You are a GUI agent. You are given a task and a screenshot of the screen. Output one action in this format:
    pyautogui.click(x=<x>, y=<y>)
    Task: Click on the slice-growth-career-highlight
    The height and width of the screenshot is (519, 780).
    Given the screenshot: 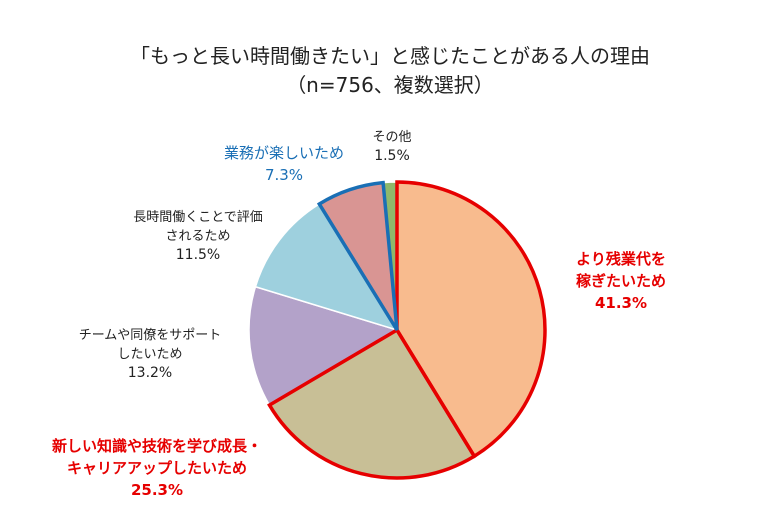 What is the action you would take?
    pyautogui.click(x=372, y=403)
    